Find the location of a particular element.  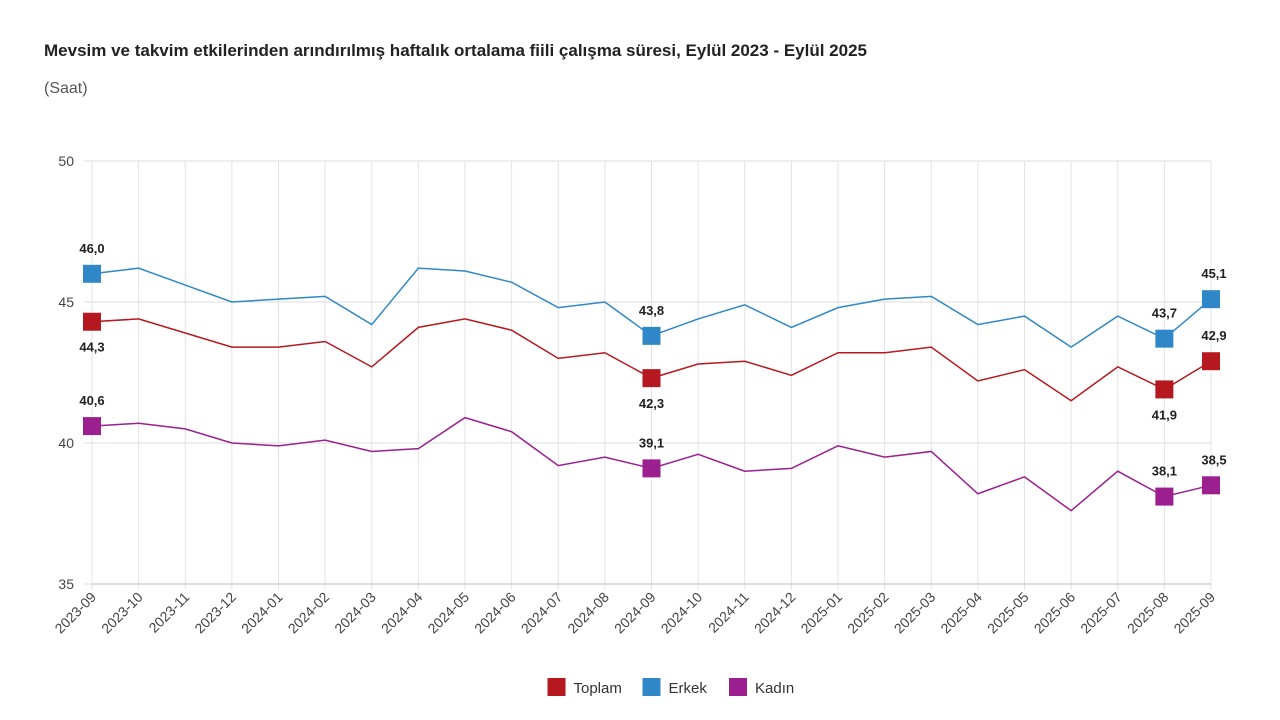

y-tick-label: 50 is located at coordinates (66, 161).